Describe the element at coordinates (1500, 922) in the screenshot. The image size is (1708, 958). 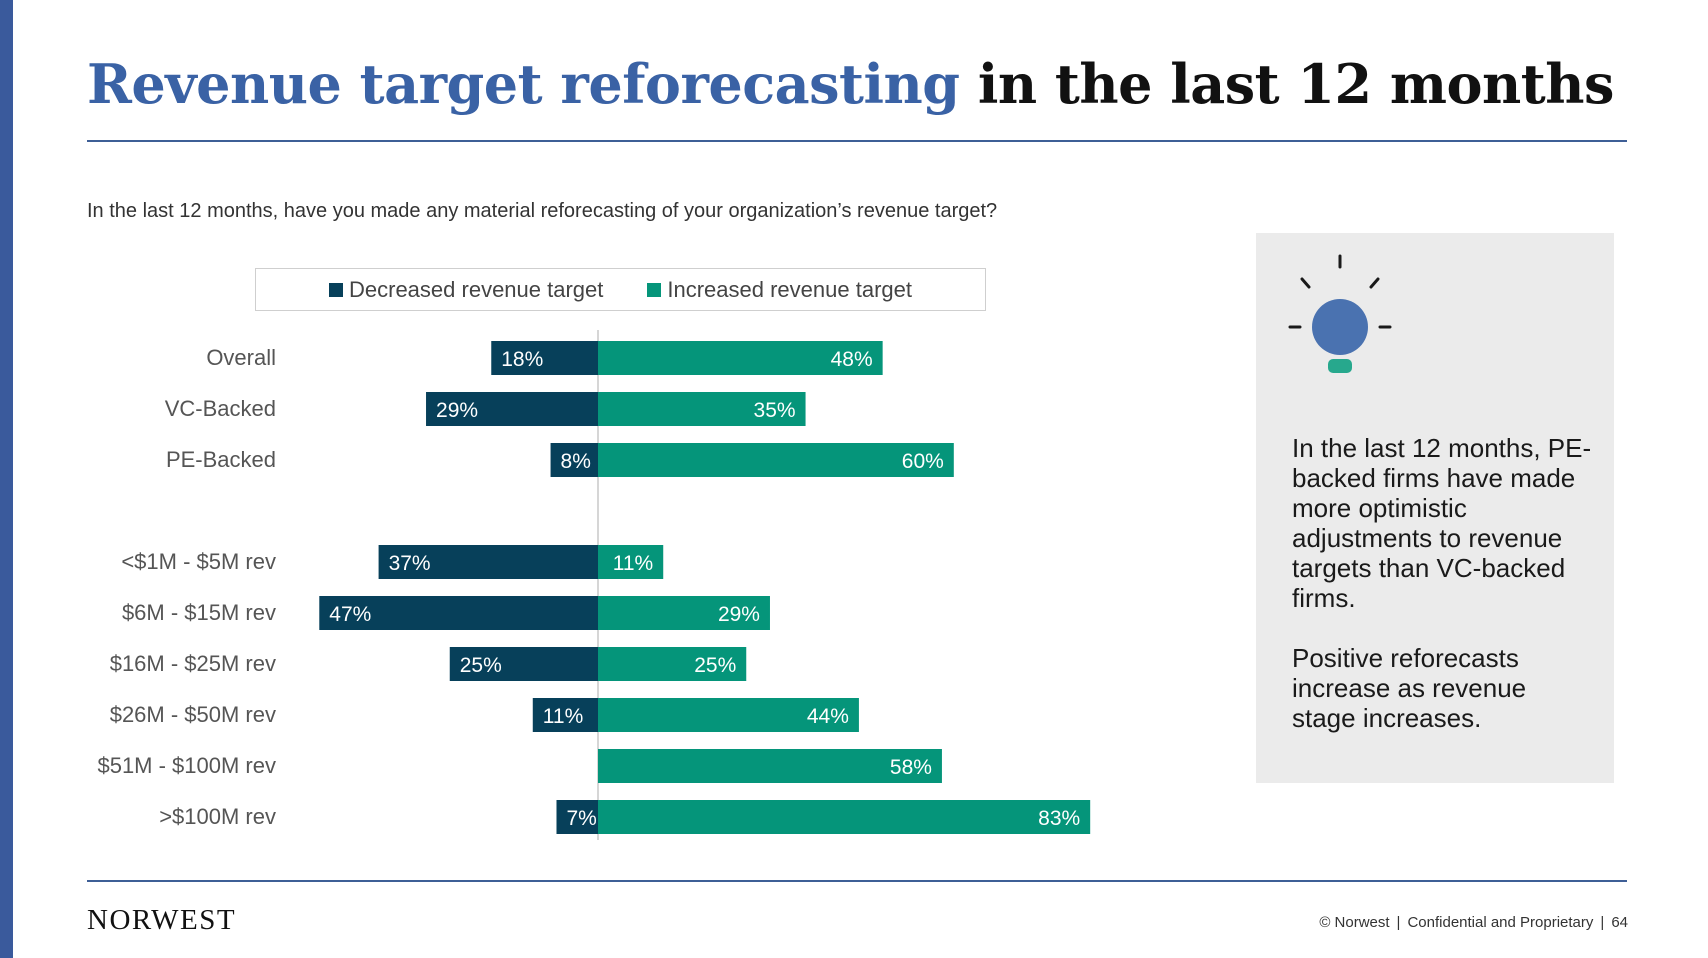
I see `footer-confidential: Confidential and Proprietary` at that location.